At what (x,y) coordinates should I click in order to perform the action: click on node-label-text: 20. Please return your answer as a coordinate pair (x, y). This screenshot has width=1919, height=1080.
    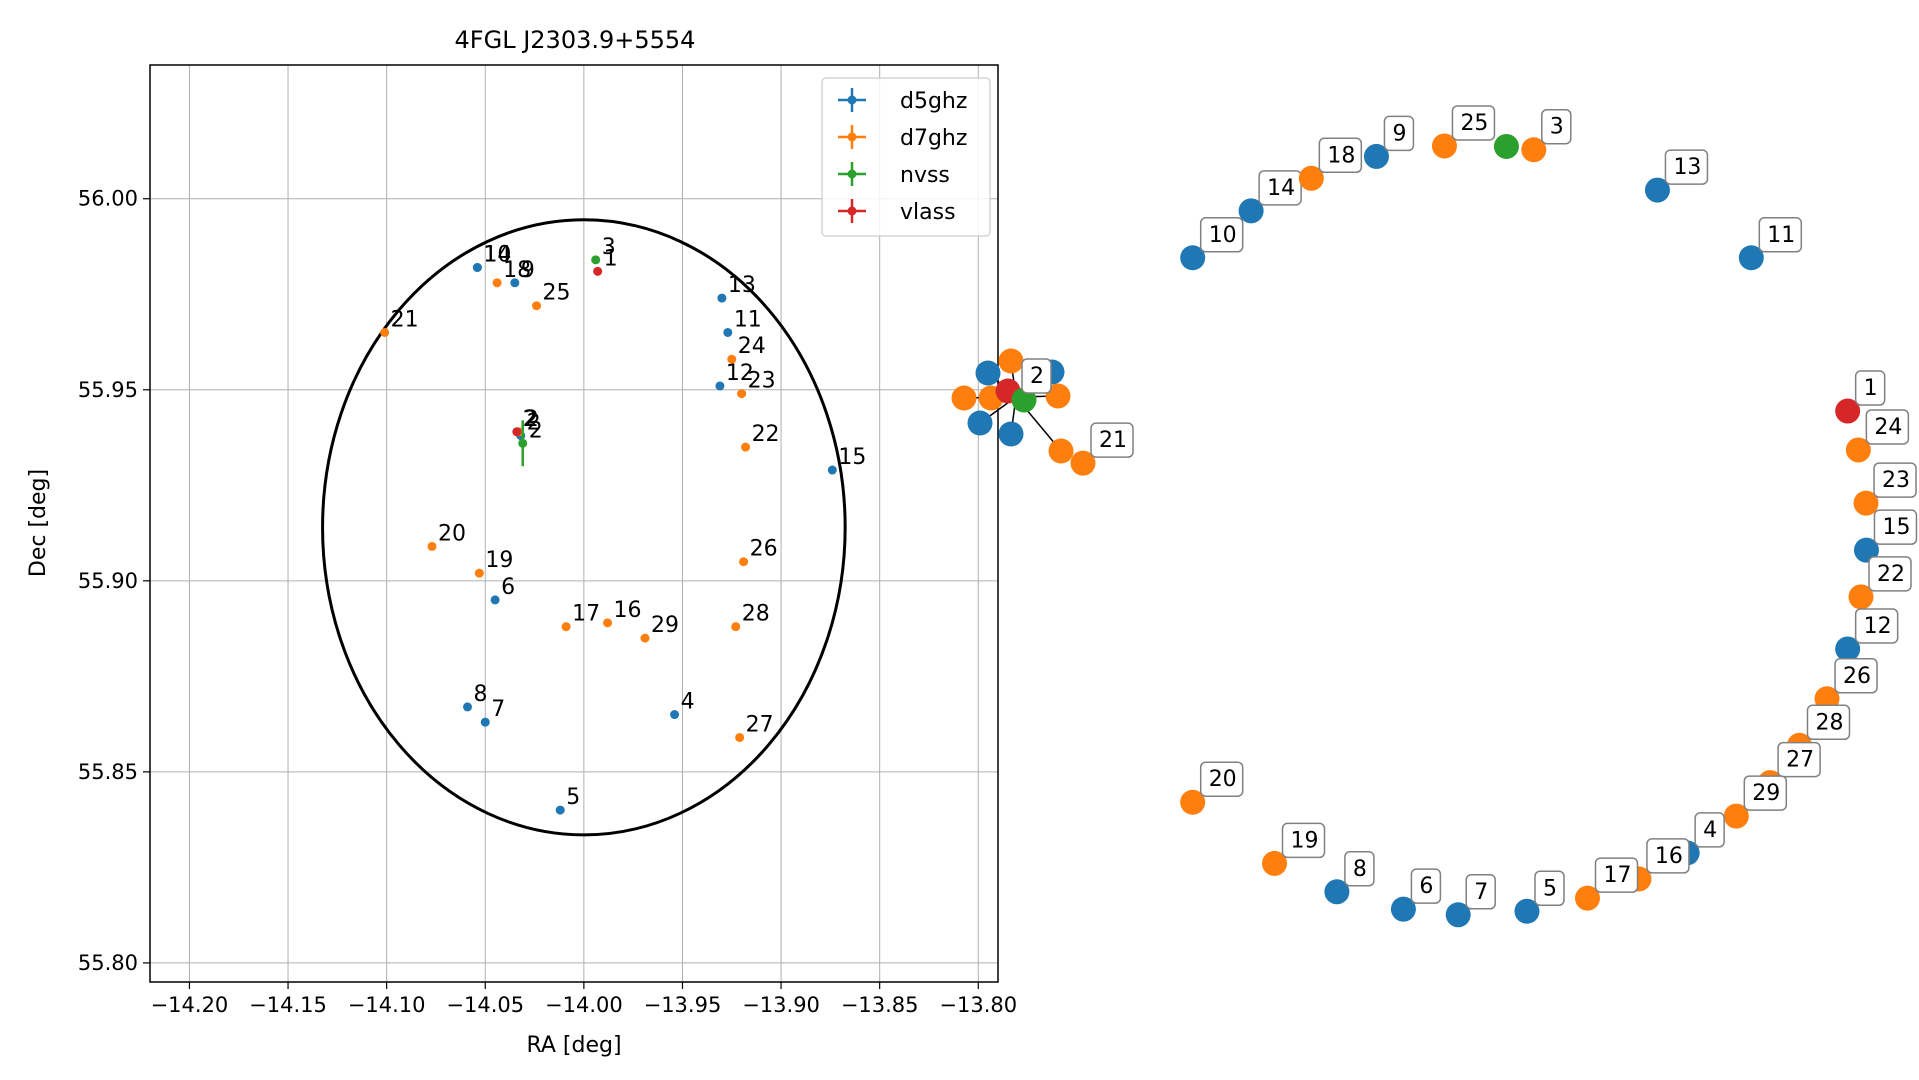
    Looking at the image, I should click on (1223, 779).